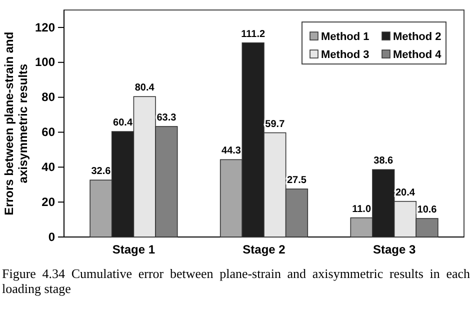  Describe the element at coordinates (144, 88) in the screenshot. I see `text: 80.4` at that location.